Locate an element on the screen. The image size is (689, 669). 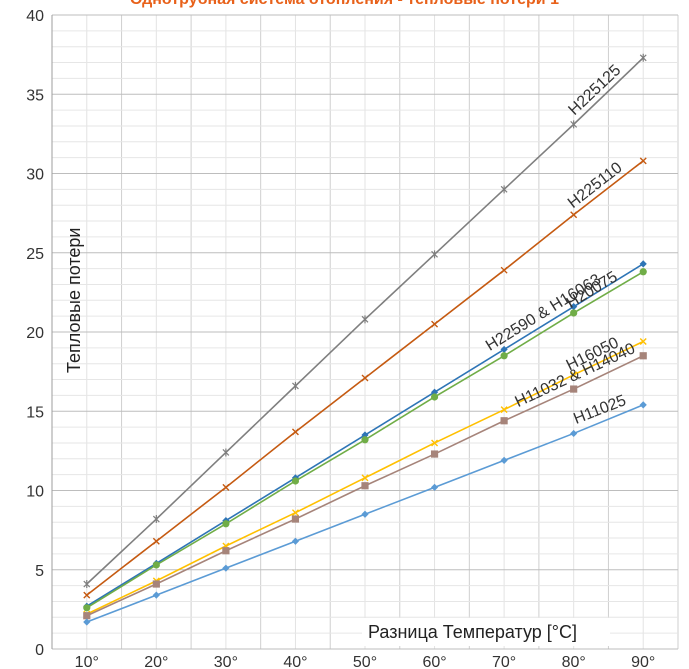
y-tick-label: 35 is located at coordinates (35, 95).